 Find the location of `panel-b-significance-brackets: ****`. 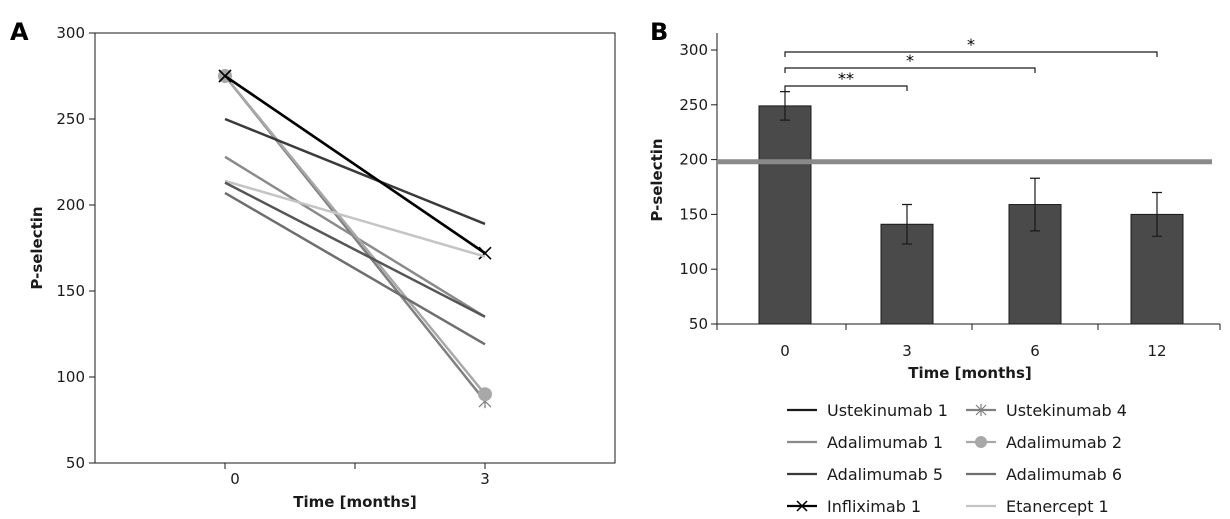

panel-b-significance-brackets: **** is located at coordinates (971, 63).